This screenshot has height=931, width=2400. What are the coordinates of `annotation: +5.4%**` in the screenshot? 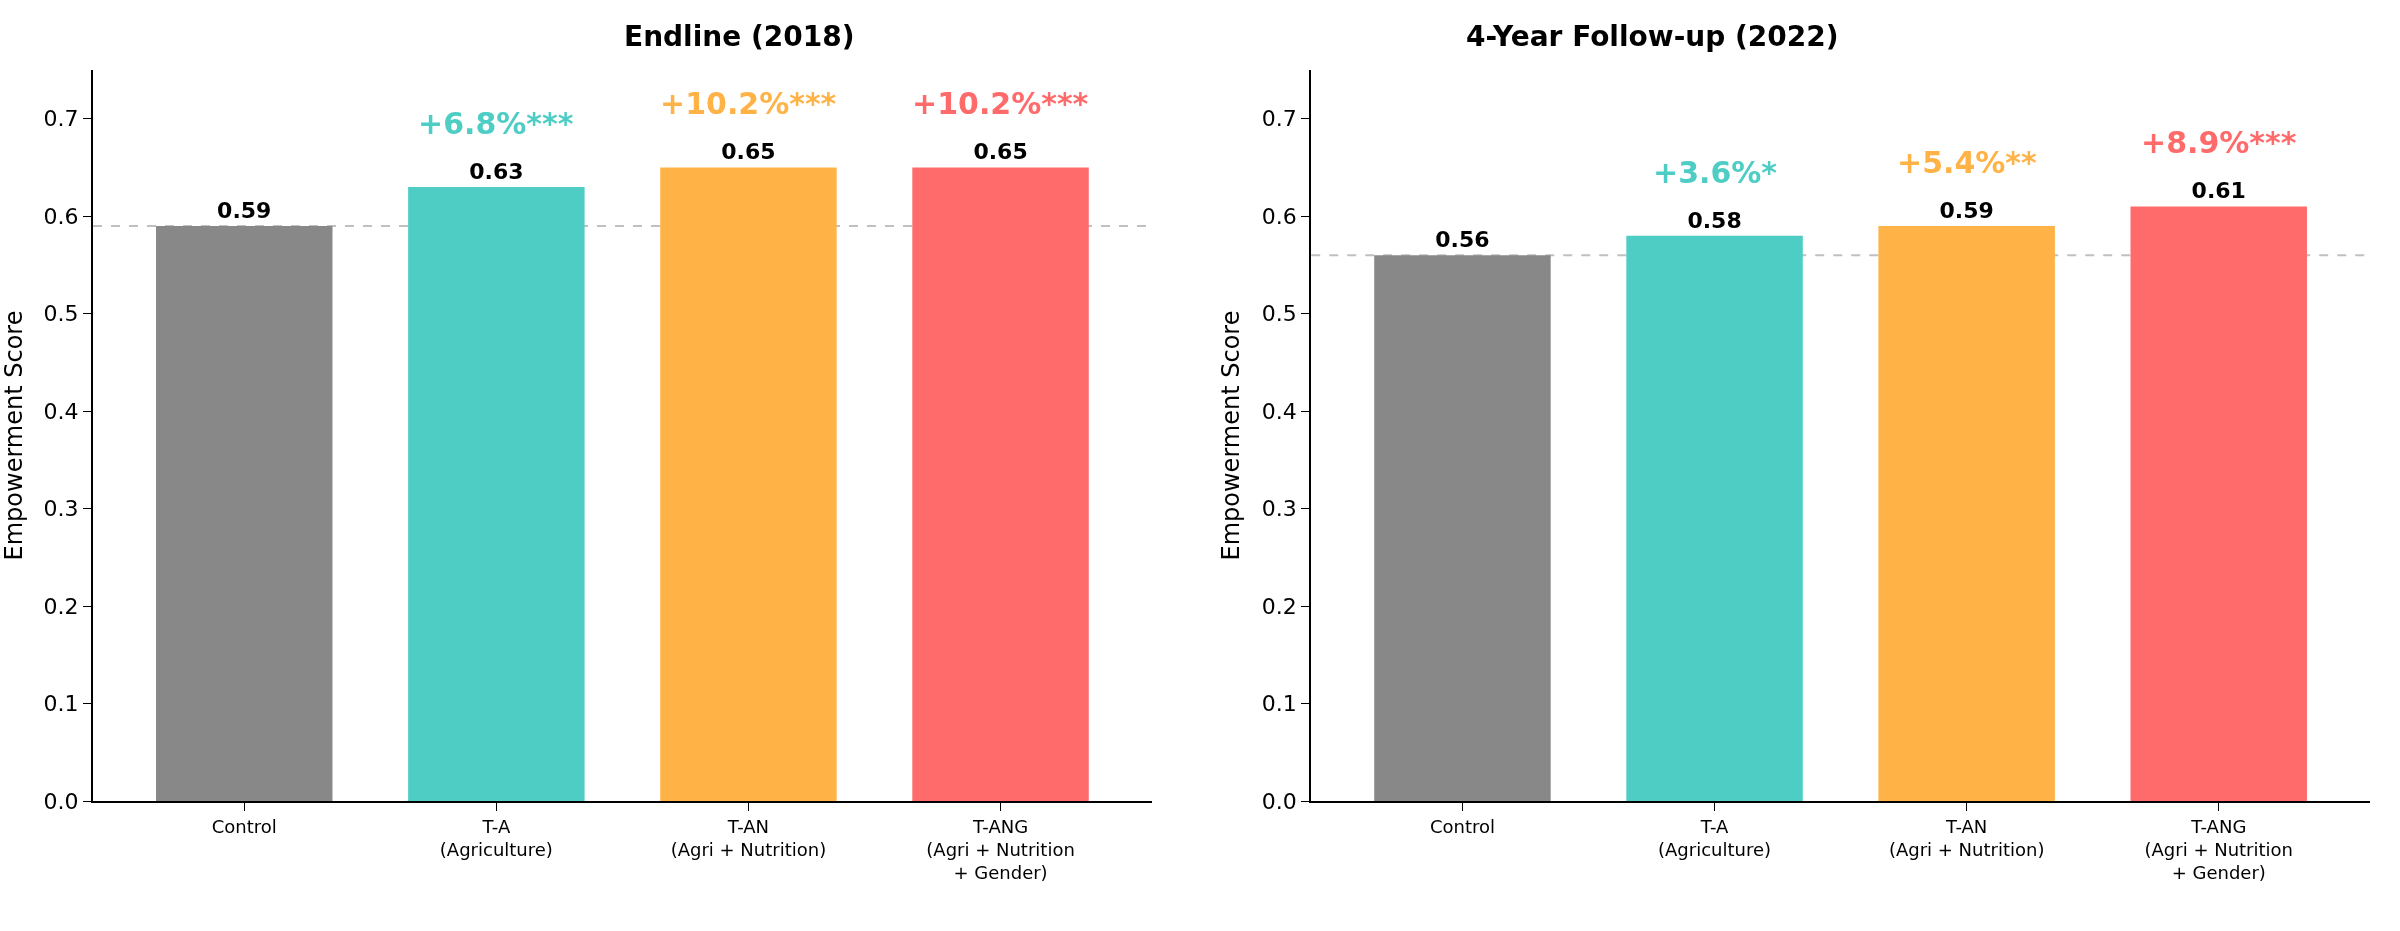 It's located at (1967, 162).